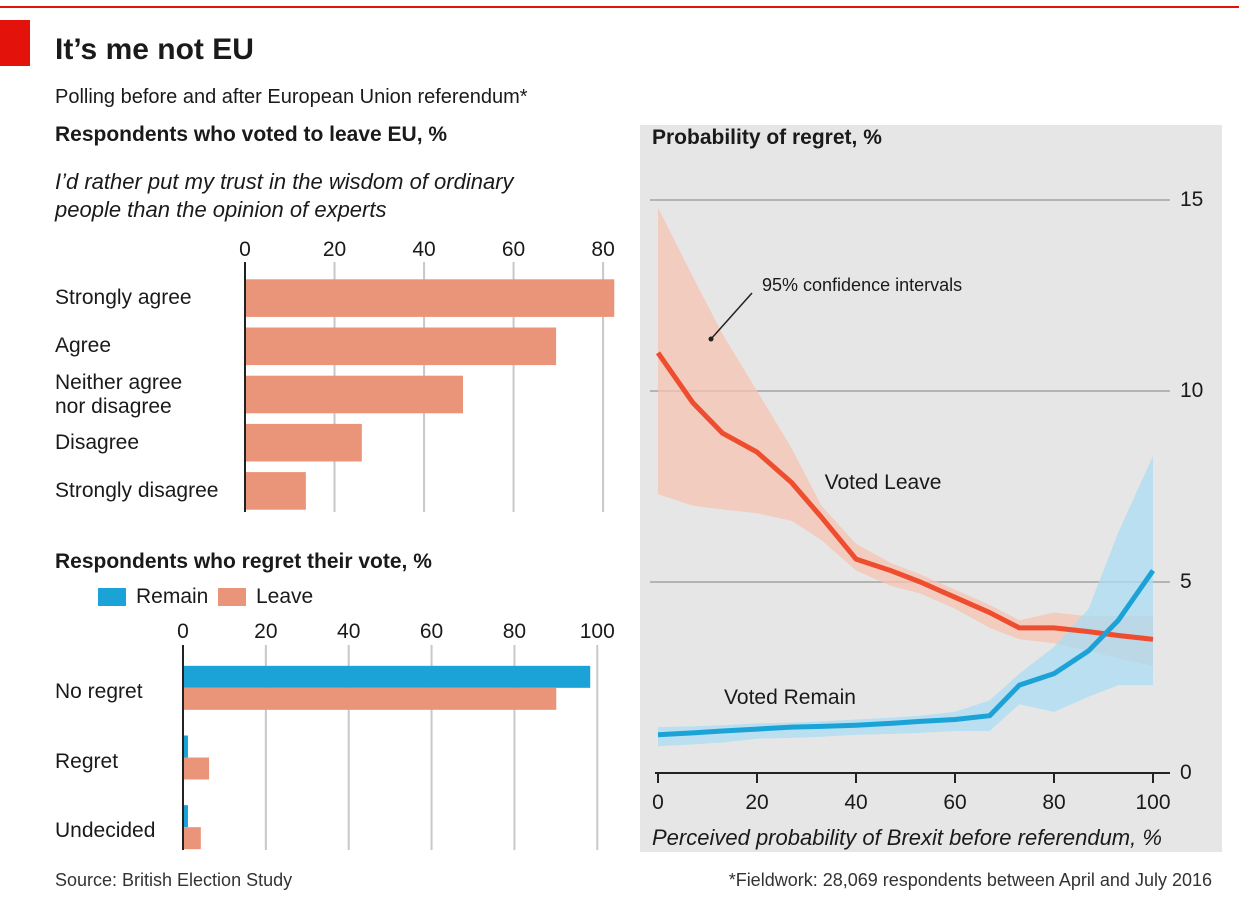  What do you see at coordinates (119, 394) in the screenshot?
I see `category-label: Neither agree nor disagree` at bounding box center [119, 394].